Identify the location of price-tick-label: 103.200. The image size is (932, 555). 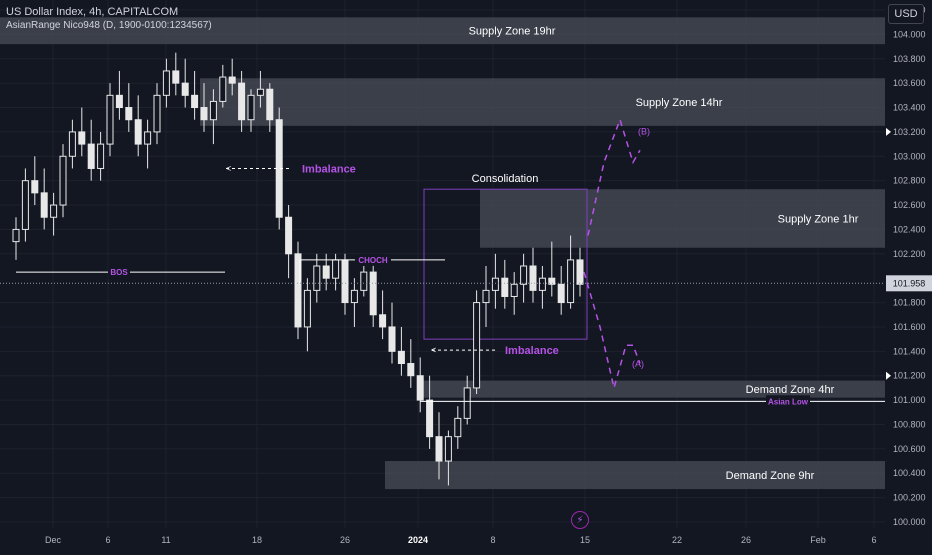
(909, 132).